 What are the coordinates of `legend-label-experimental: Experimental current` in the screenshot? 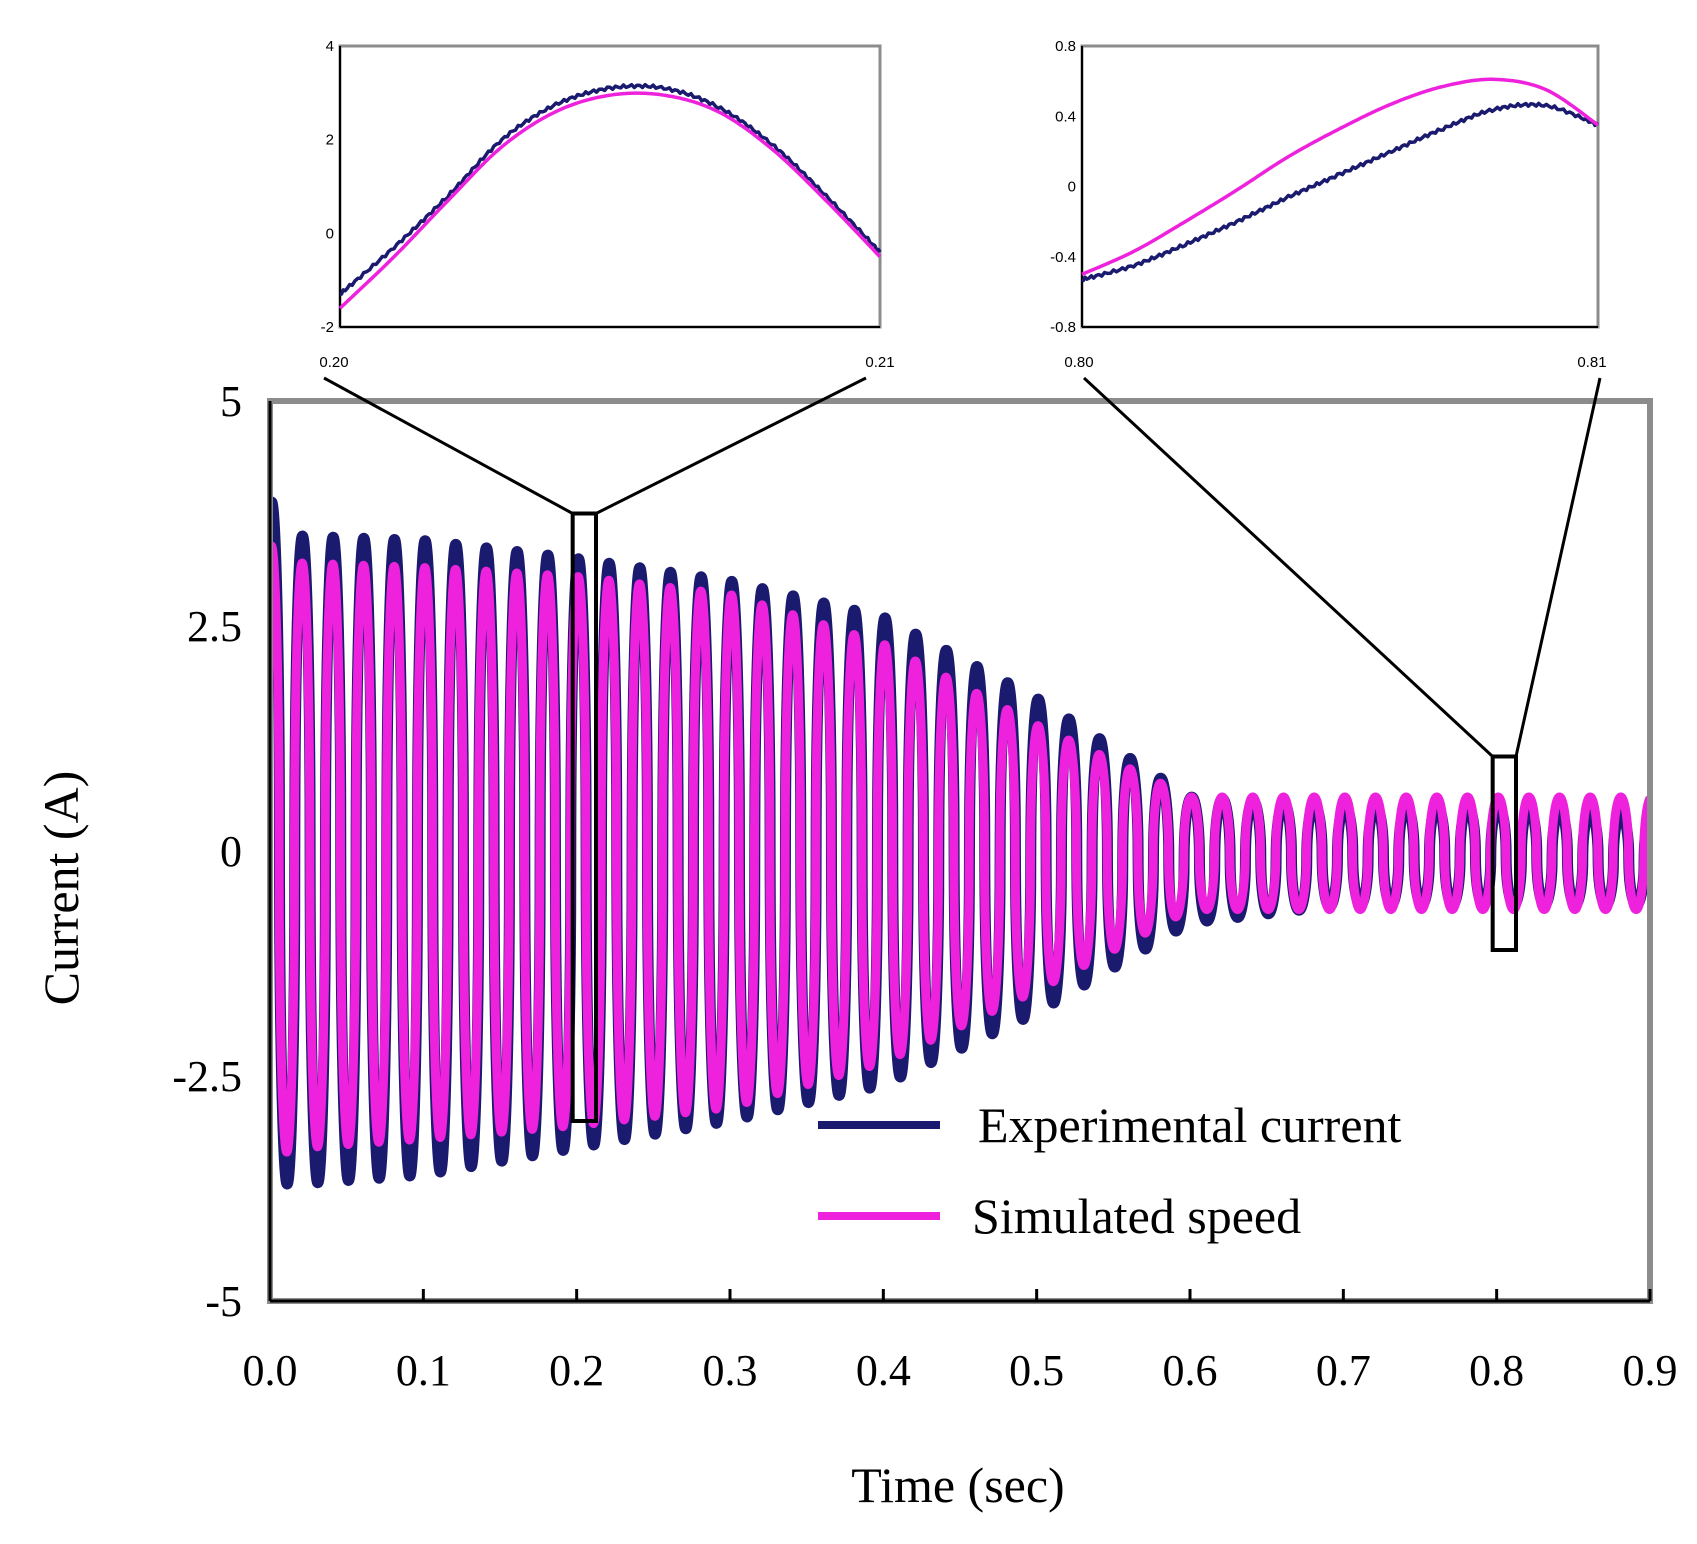 It's located at (1190, 1125).